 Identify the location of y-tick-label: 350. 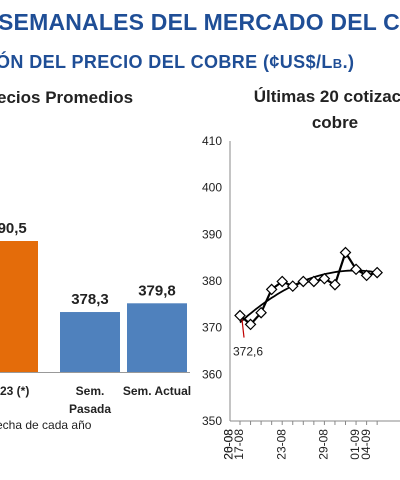
(212, 421).